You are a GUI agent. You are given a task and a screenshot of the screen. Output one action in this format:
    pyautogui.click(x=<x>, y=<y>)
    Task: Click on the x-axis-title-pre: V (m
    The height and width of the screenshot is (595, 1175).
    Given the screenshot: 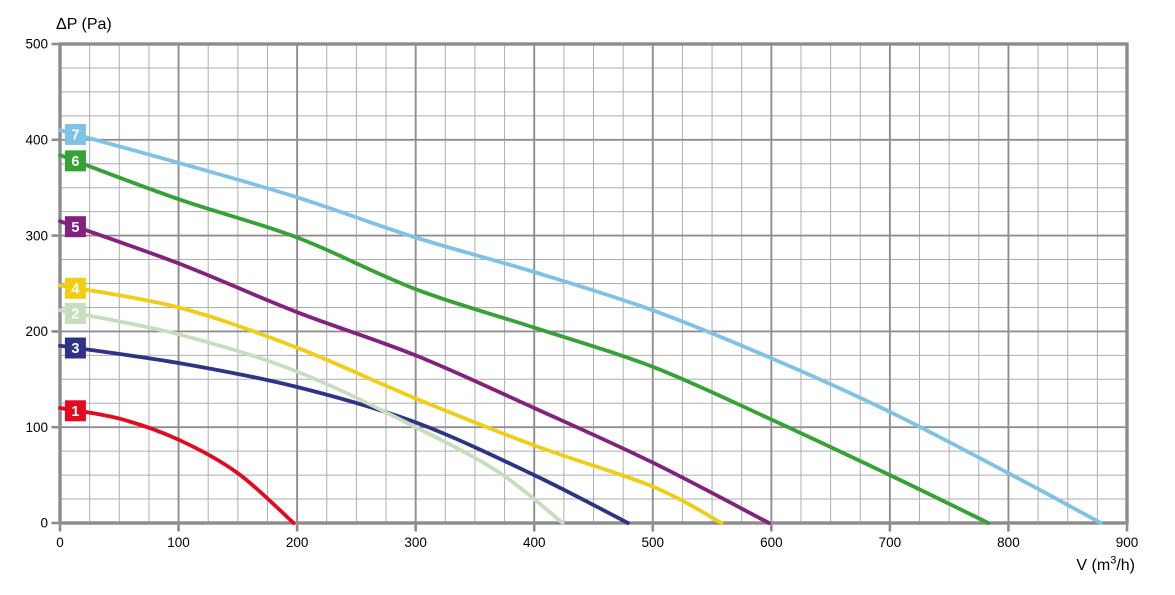 What is the action you would take?
    pyautogui.click(x=1093, y=565)
    